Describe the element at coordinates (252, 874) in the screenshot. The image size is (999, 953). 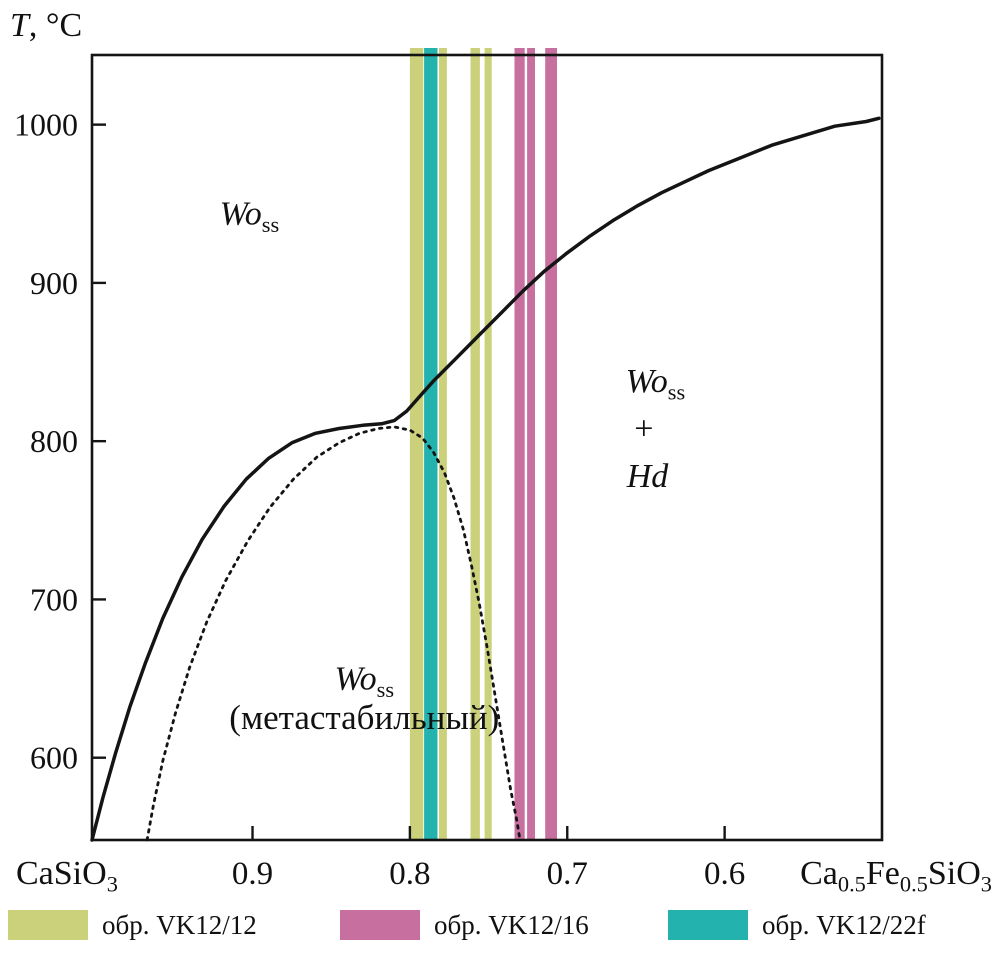
I see `x-tick-label: 0.9` at that location.